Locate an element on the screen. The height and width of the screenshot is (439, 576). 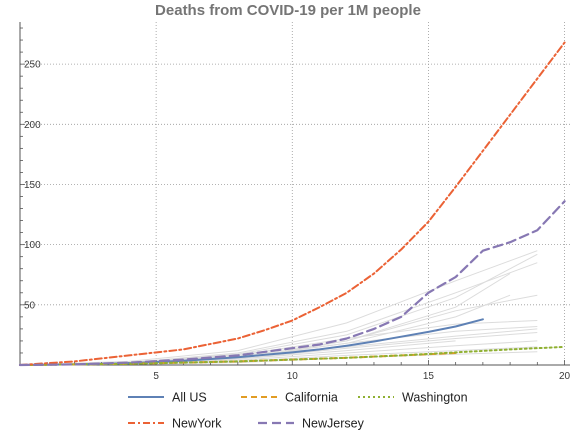
legend-item-washington: Washington is located at coordinates (413, 398).